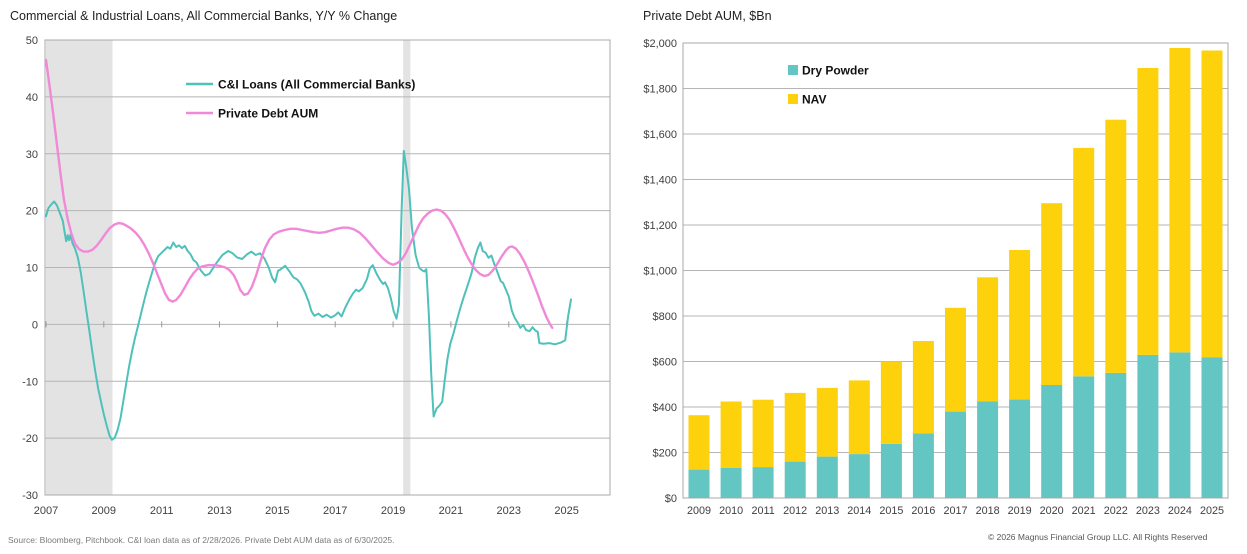 The width and height of the screenshot is (1247, 554). Describe the element at coordinates (316, 85) in the screenshot. I see `legend-label-ci-loans: C&I Loans (All Commercial Banks)` at that location.